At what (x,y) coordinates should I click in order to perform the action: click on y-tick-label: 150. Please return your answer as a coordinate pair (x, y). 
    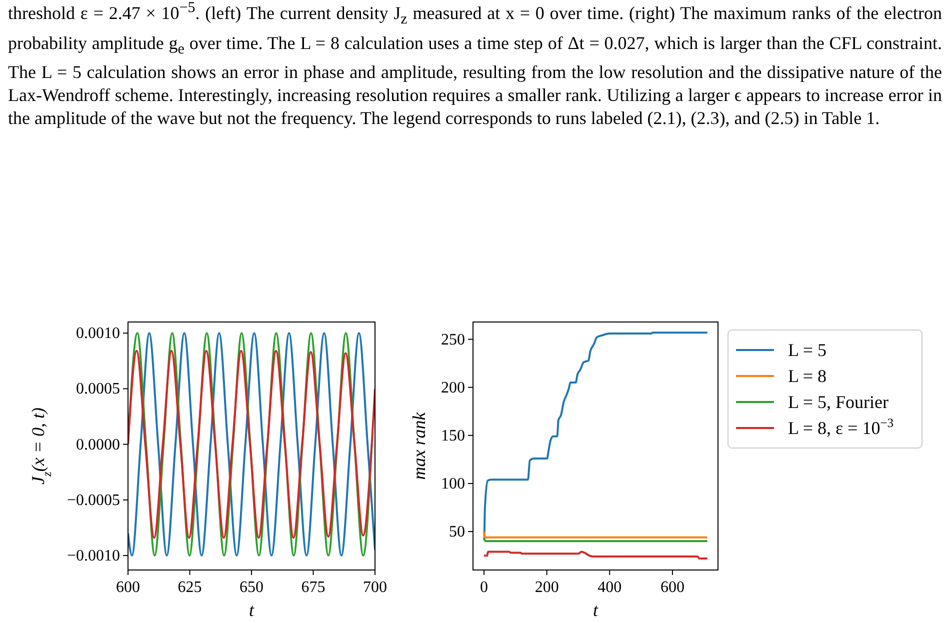
    Looking at the image, I should click on (453, 435).